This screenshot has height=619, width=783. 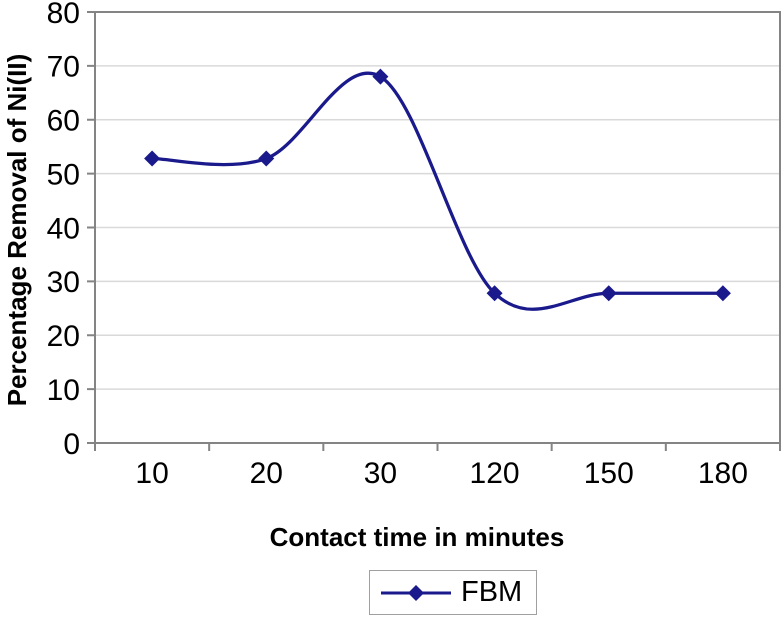 I want to click on legend: FBM, so click(x=453, y=592).